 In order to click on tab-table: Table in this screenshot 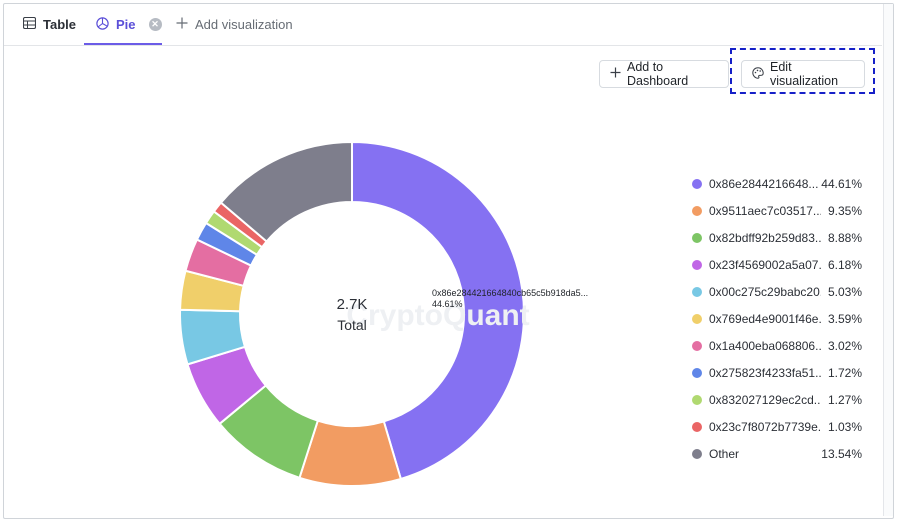, I will do `click(49, 24)`.